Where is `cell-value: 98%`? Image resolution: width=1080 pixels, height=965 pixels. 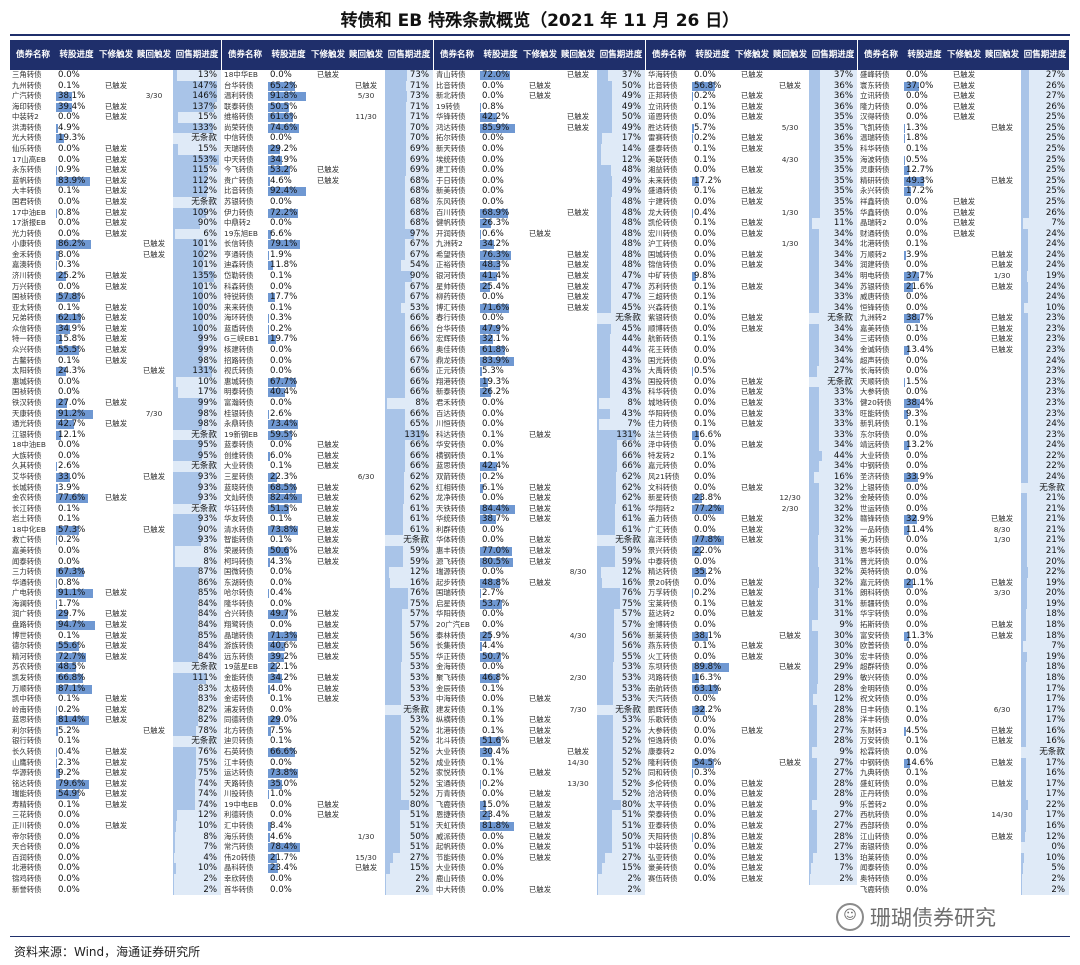
cell-value: 98% is located at coordinates (207, 424).